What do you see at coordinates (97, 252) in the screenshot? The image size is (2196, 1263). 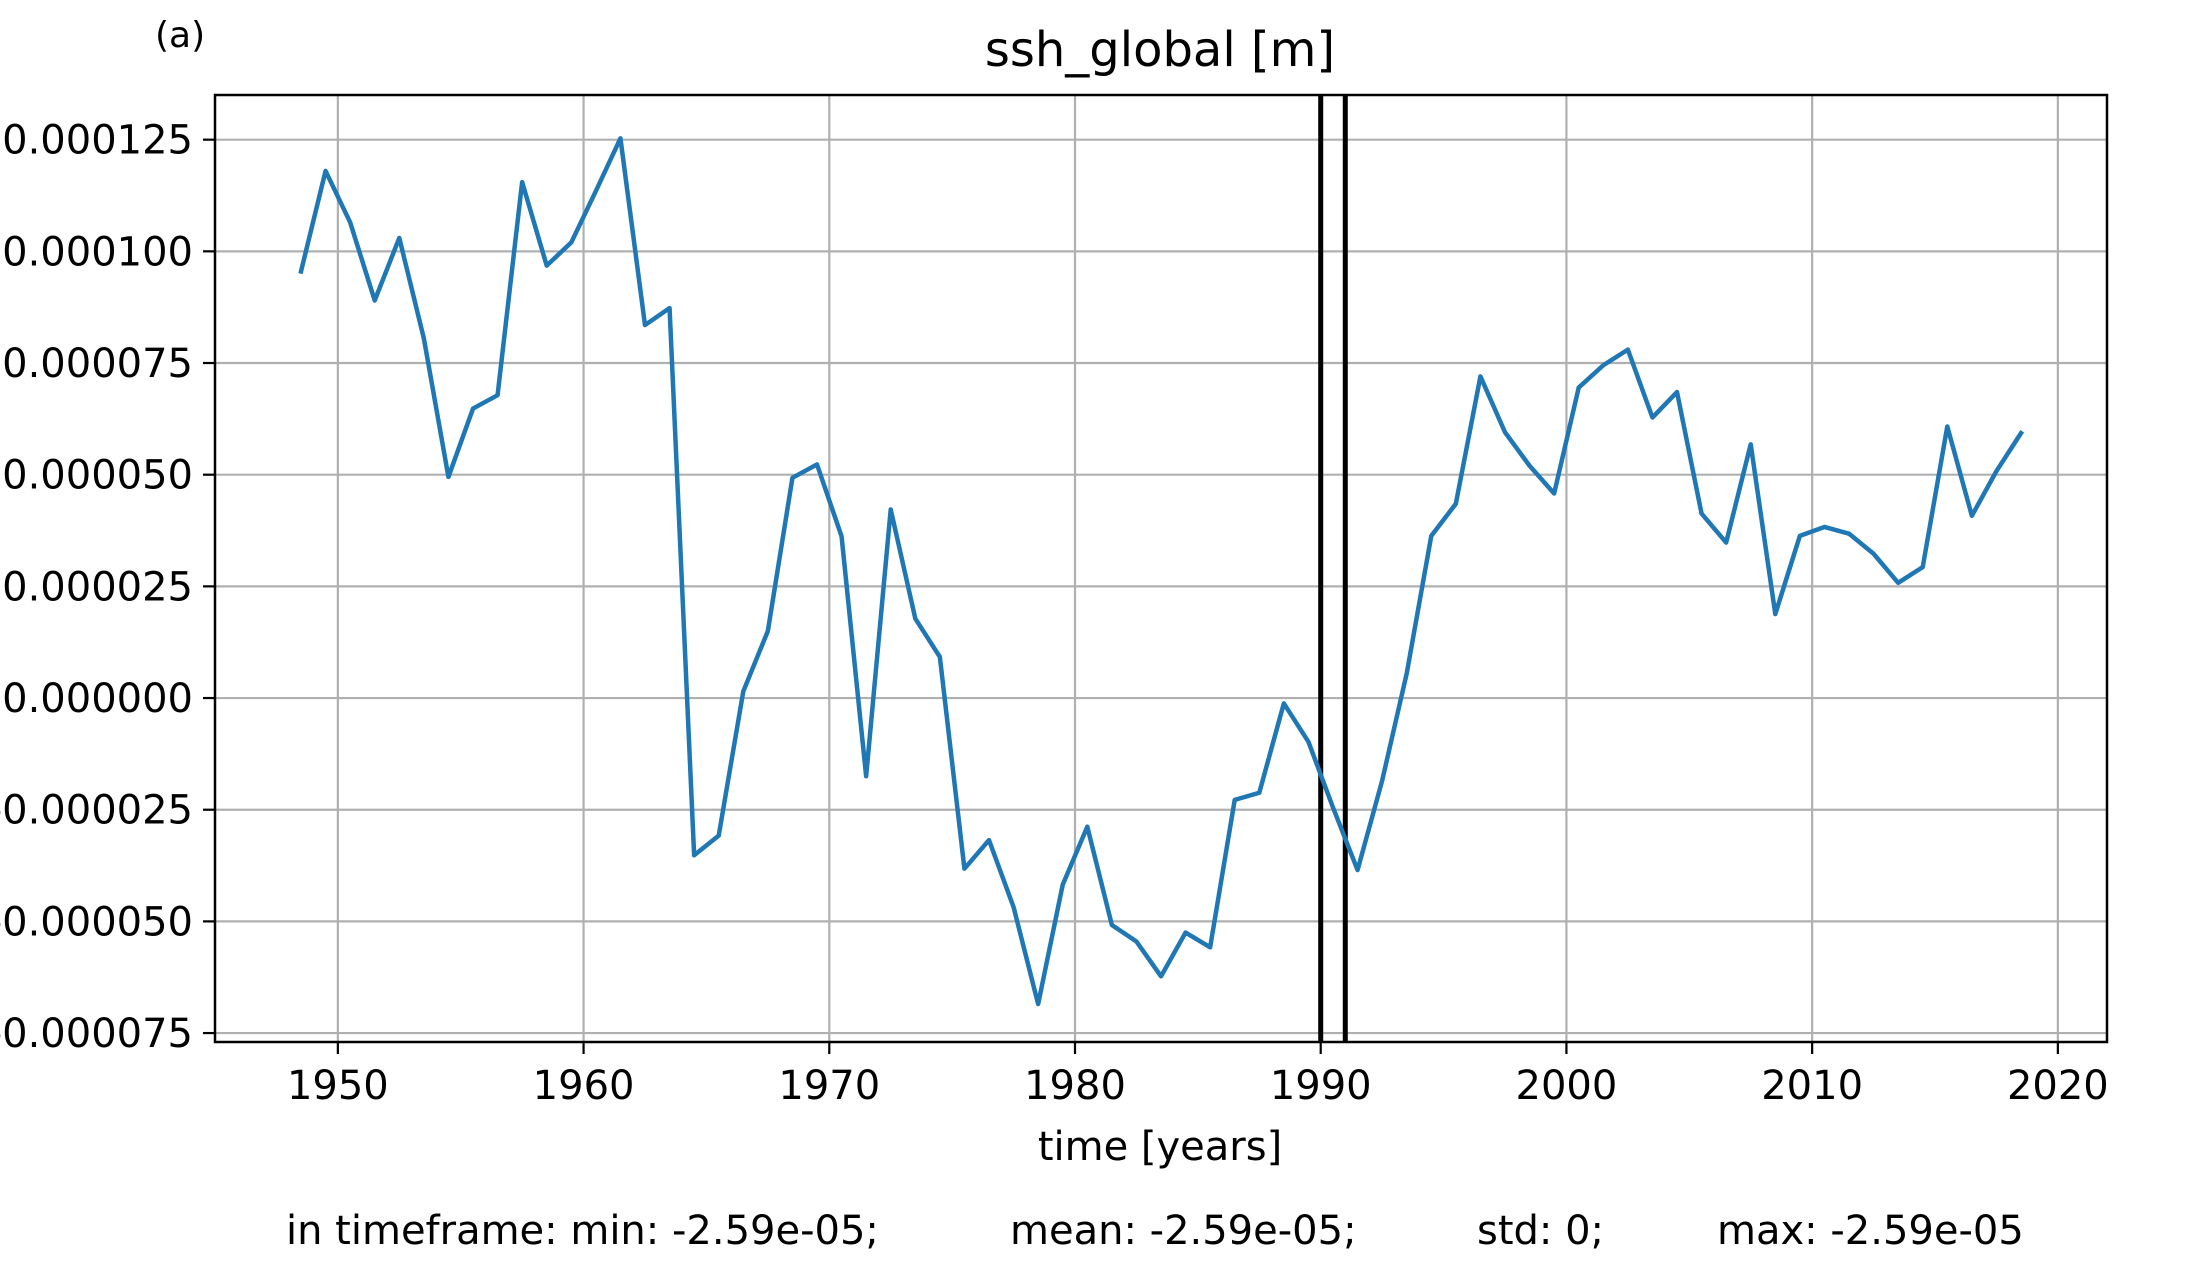 I see `y-tick-label: 0.000100` at bounding box center [97, 252].